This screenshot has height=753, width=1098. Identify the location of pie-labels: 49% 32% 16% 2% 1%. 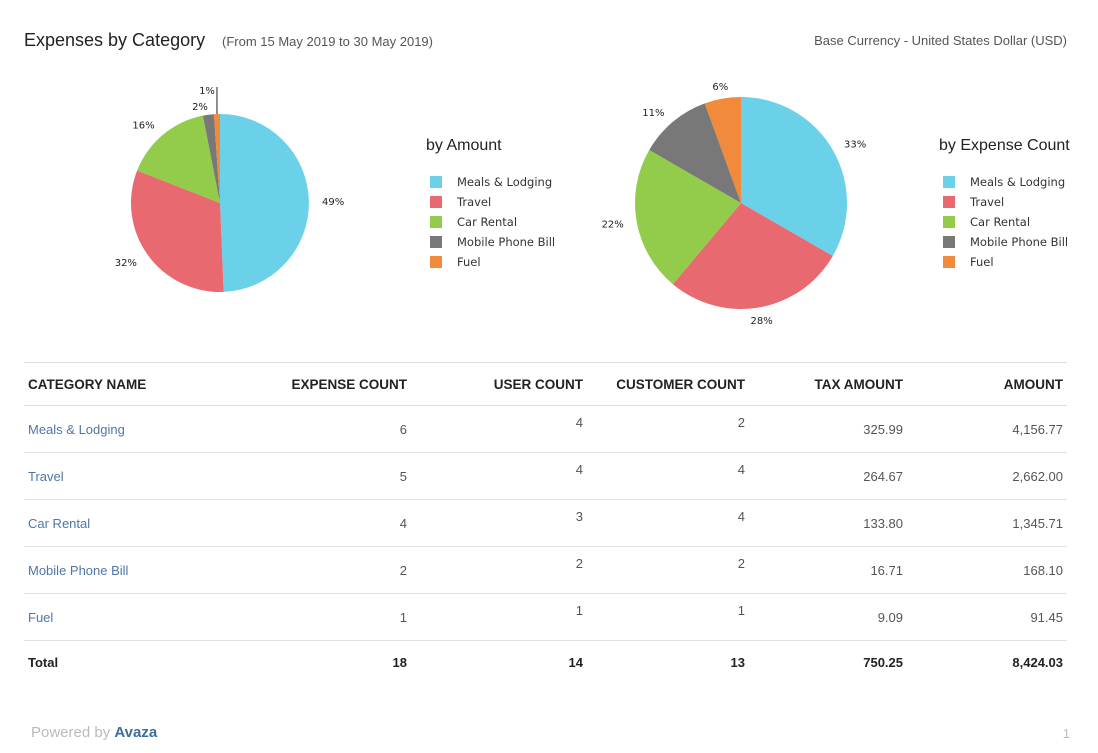
(230, 177).